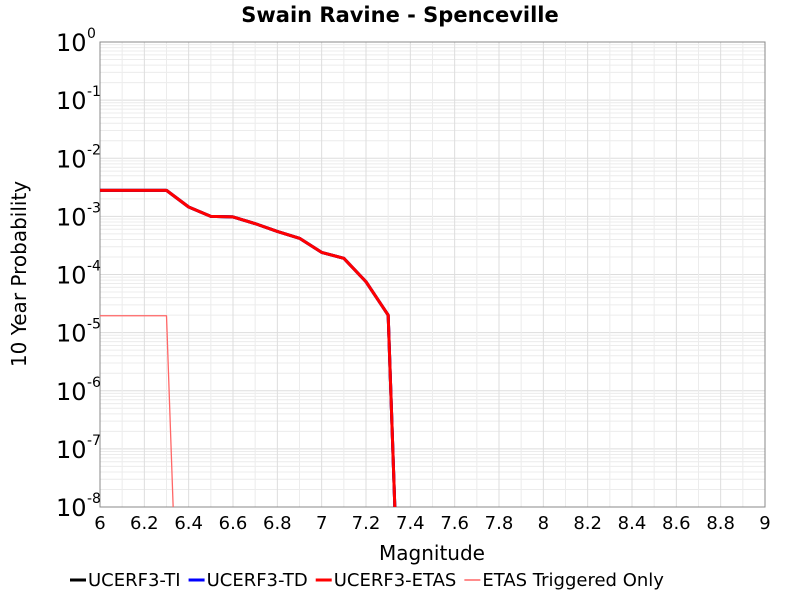 This screenshot has width=800, height=600. What do you see at coordinates (94, 499) in the screenshot?
I see `y-tick-exponent: -8` at bounding box center [94, 499].